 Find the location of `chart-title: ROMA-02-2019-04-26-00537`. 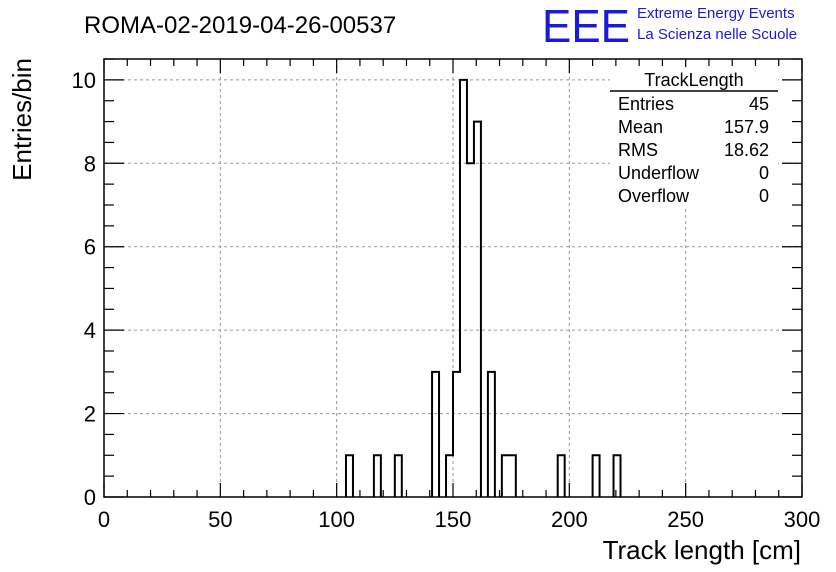

chart-title: ROMA-02-2019-04-26-00537 is located at coordinates (240, 25).